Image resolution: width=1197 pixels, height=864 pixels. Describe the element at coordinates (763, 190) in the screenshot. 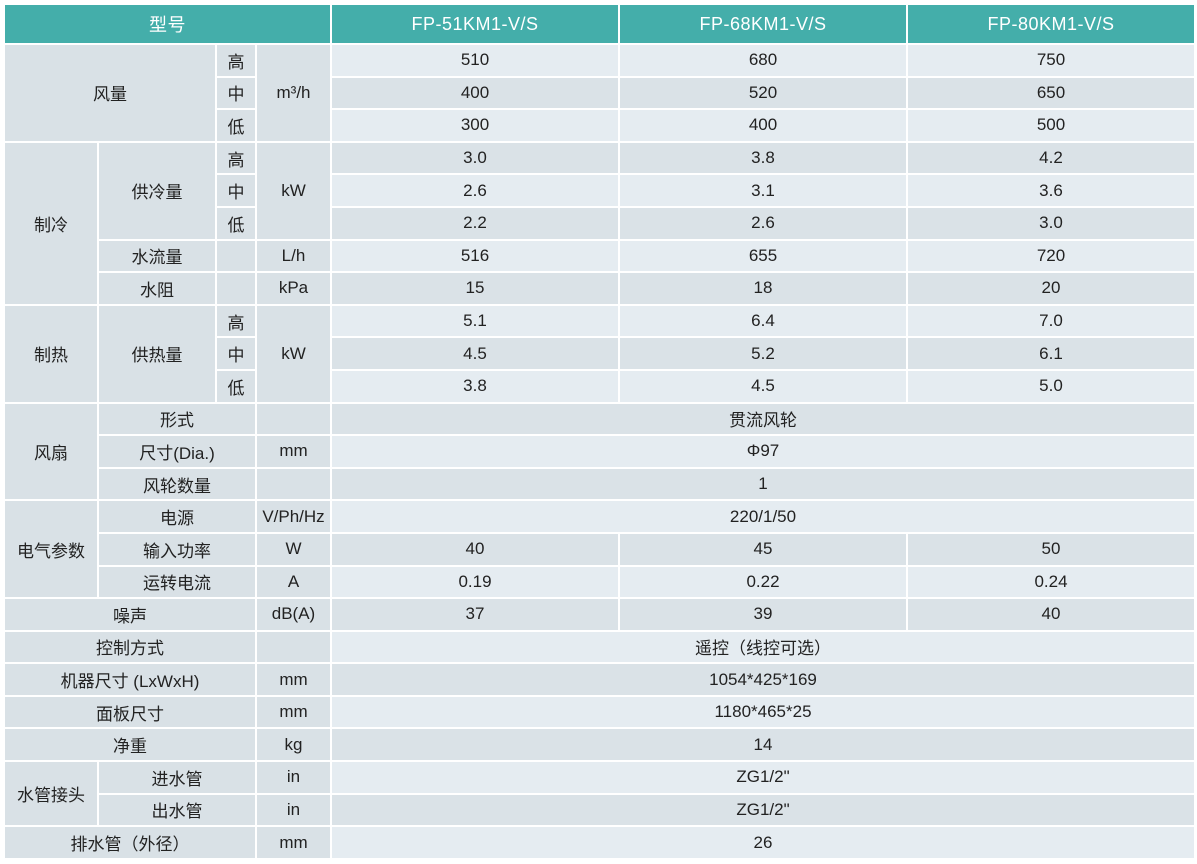

I see `value-cell: 3.1` at that location.